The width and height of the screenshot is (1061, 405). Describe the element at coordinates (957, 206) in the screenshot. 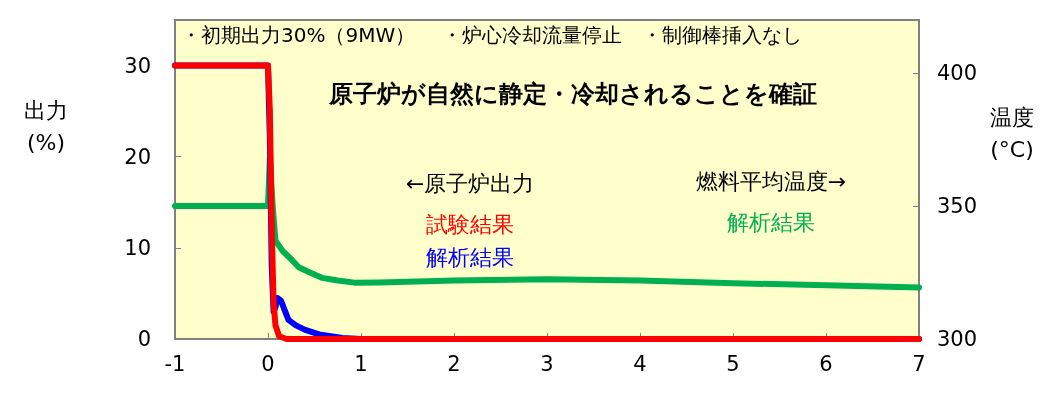

I see `y2-tick-label: 350` at that location.